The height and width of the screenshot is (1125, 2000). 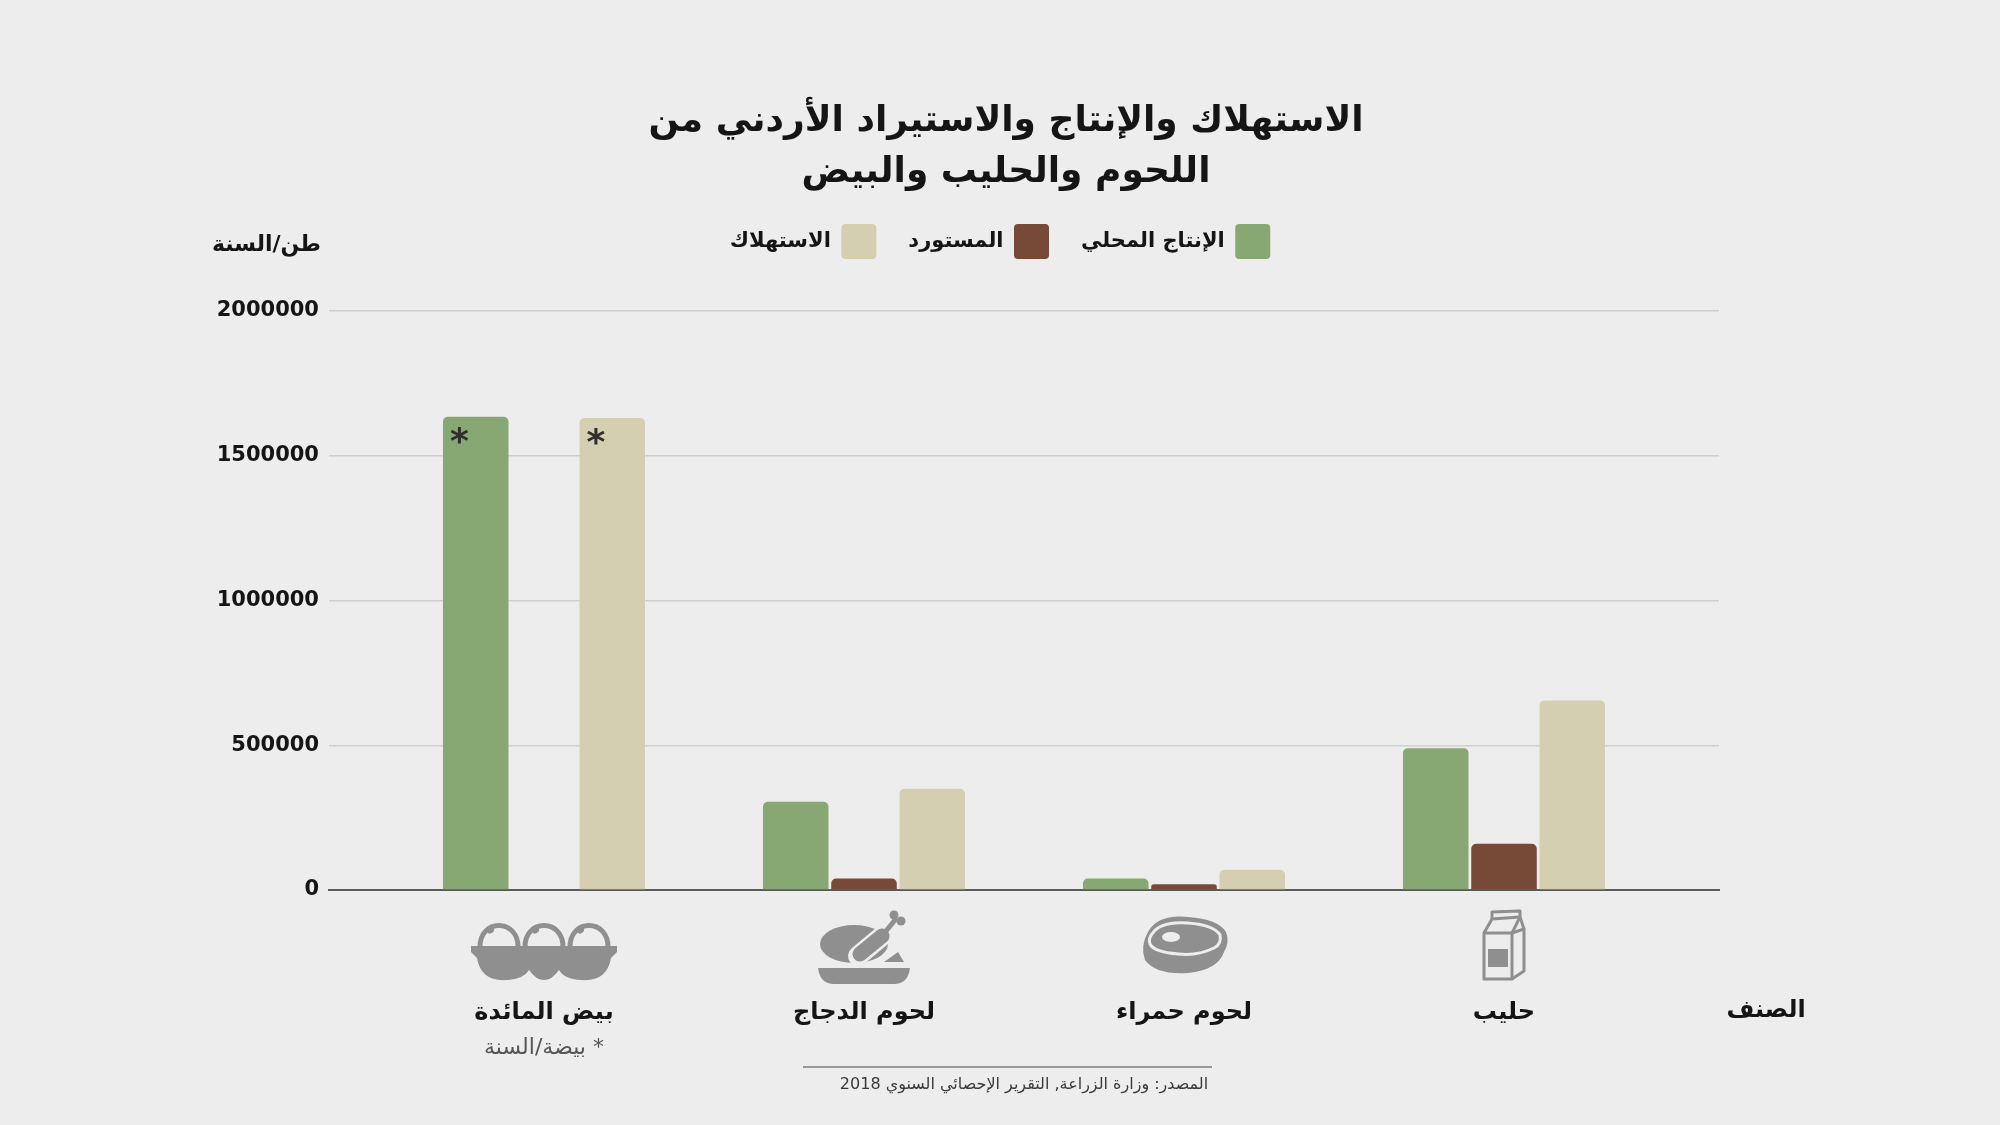 What do you see at coordinates (864, 1010) in the screenshot?
I see `x-tick-label: لحوم الدجاج` at bounding box center [864, 1010].